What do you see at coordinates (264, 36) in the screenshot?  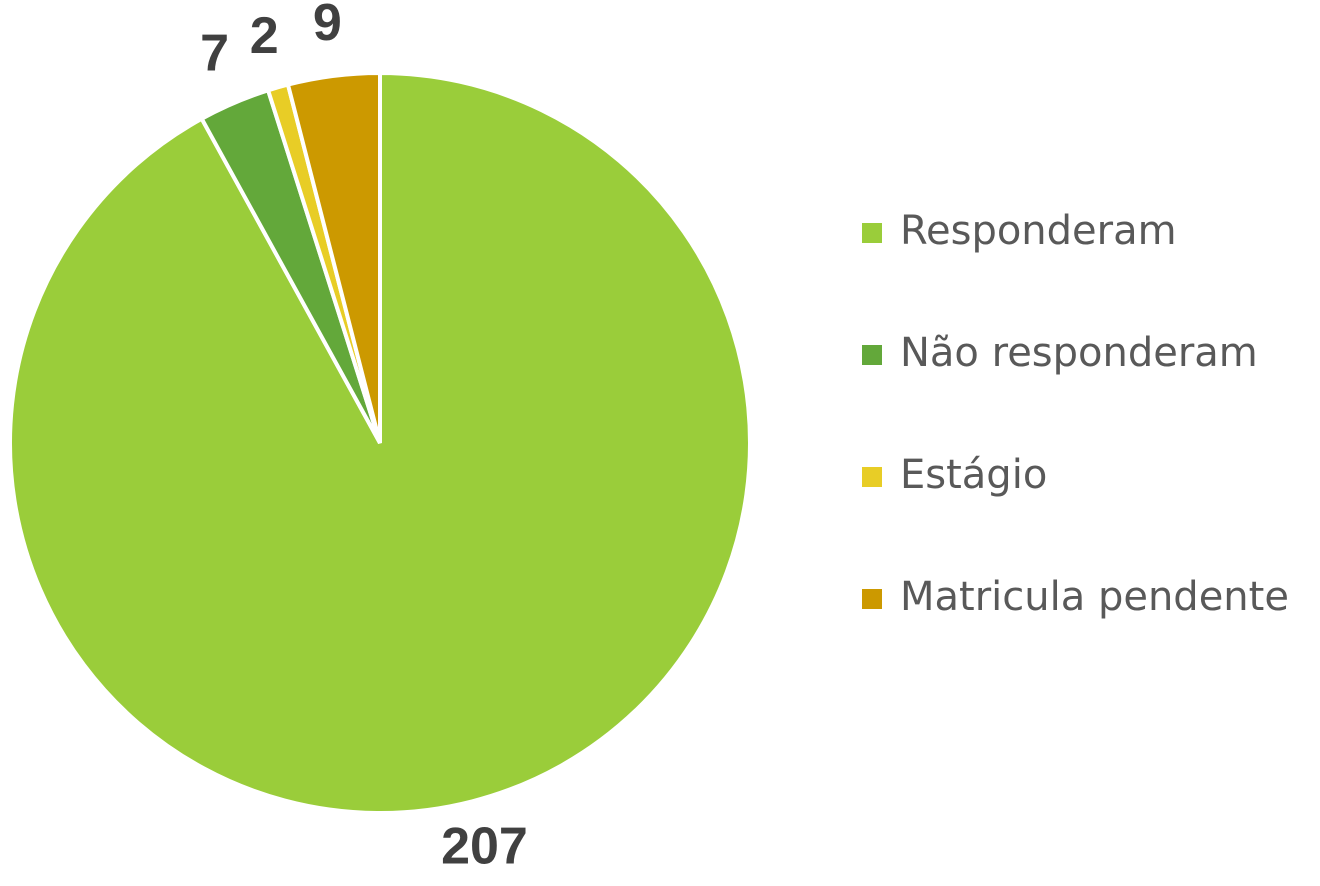 I see `value-label: 2` at bounding box center [264, 36].